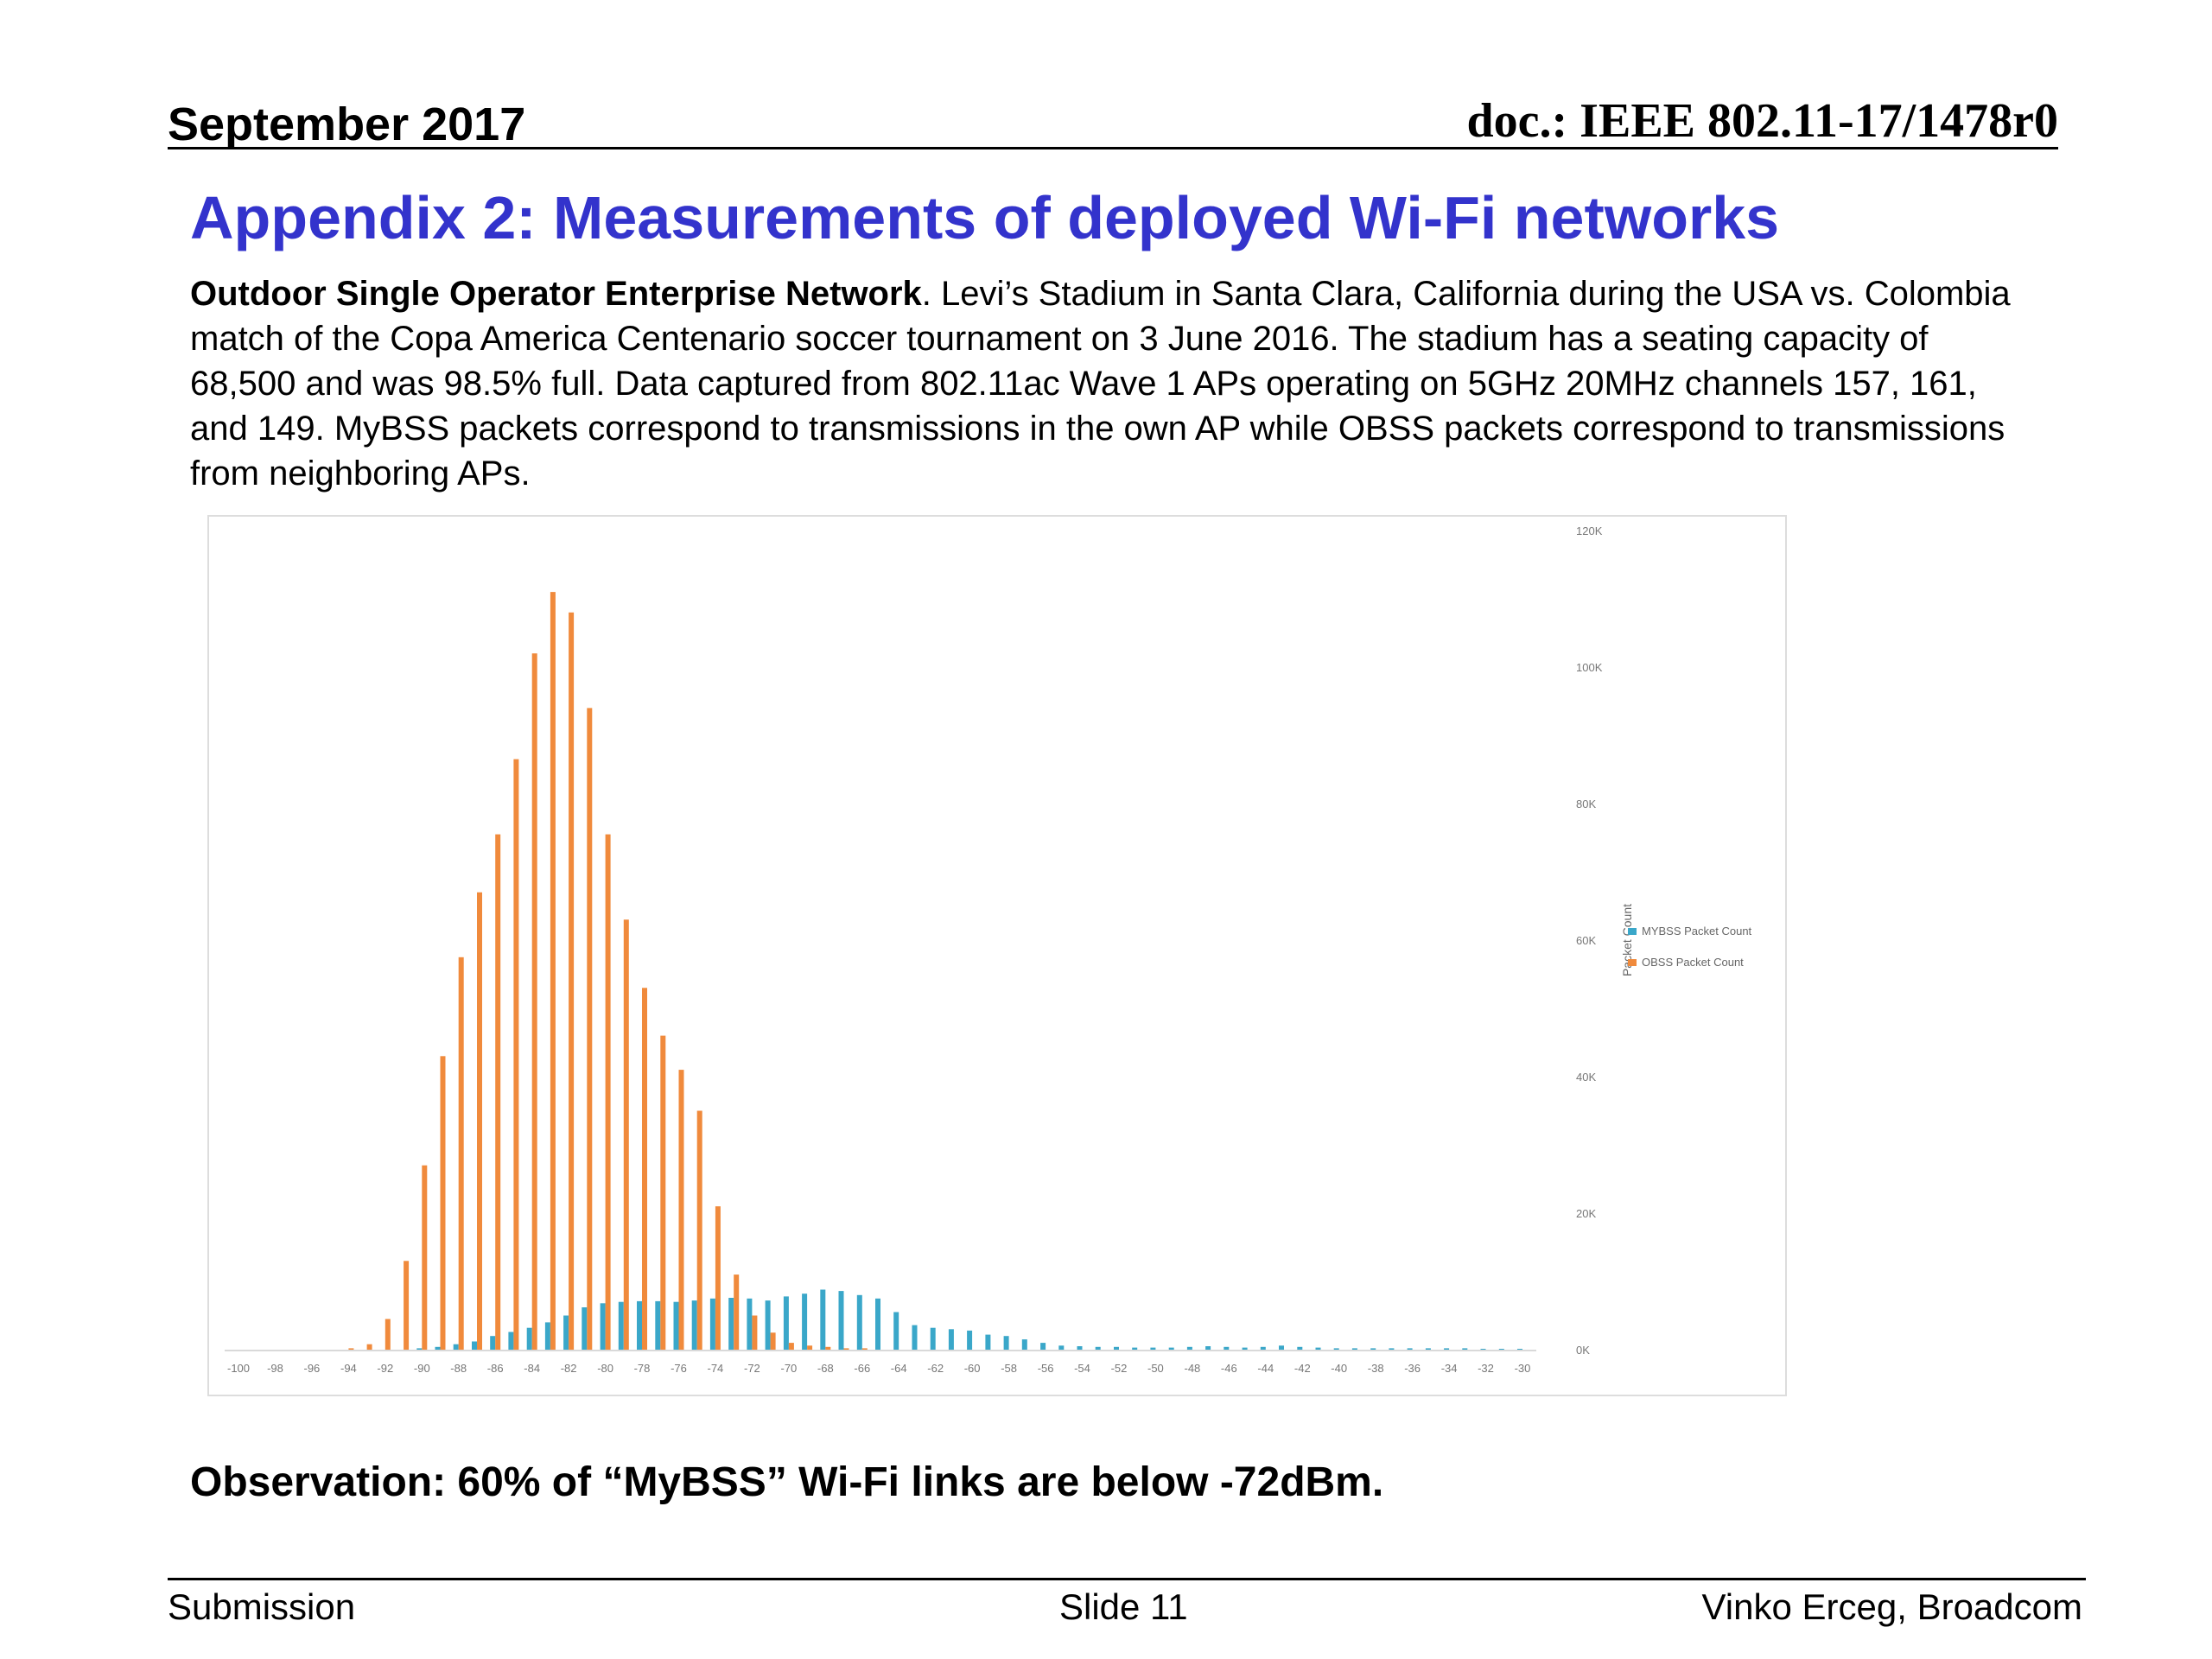 This screenshot has width=2212, height=1659. Describe the element at coordinates (1586, 1213) in the screenshot. I see `y-tick-label: 20K` at that location.